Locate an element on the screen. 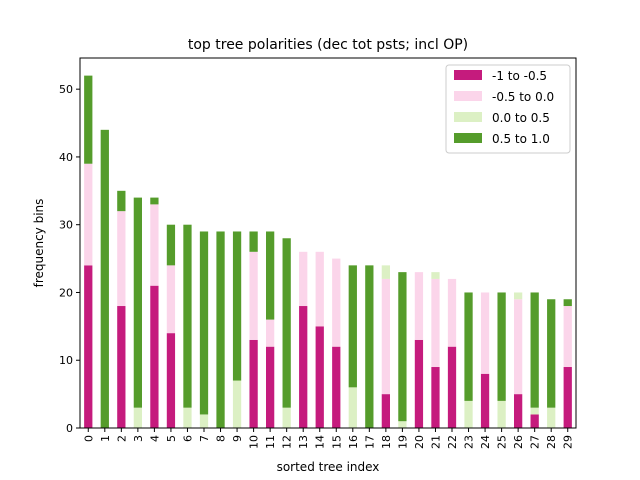  legend-label-3: 0.5 to 1.0 is located at coordinates (521, 139).